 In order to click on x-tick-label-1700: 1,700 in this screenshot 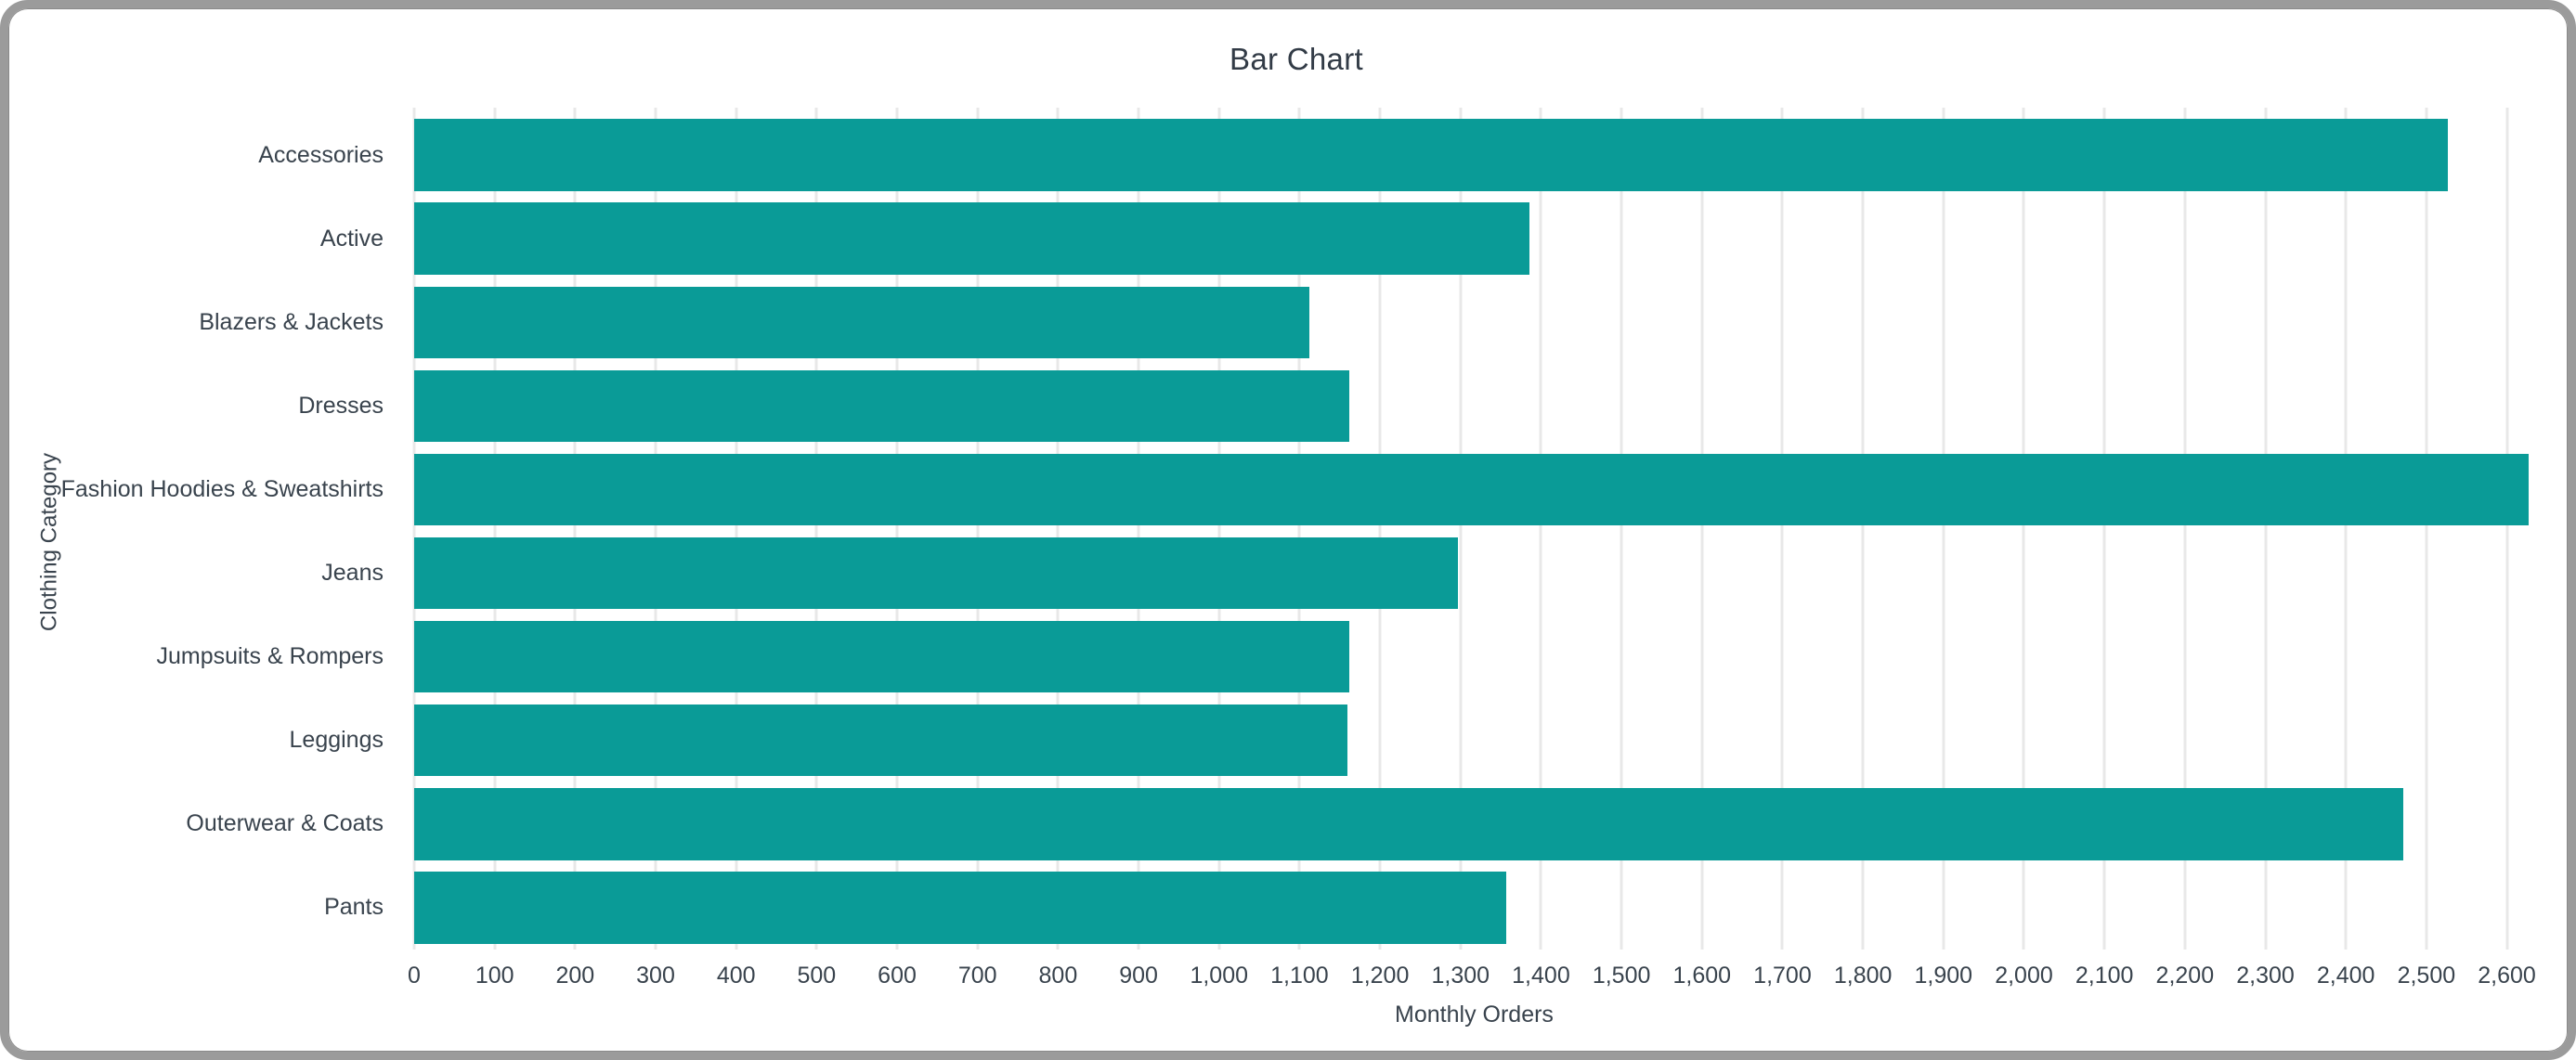, I will do `click(1782, 976)`.